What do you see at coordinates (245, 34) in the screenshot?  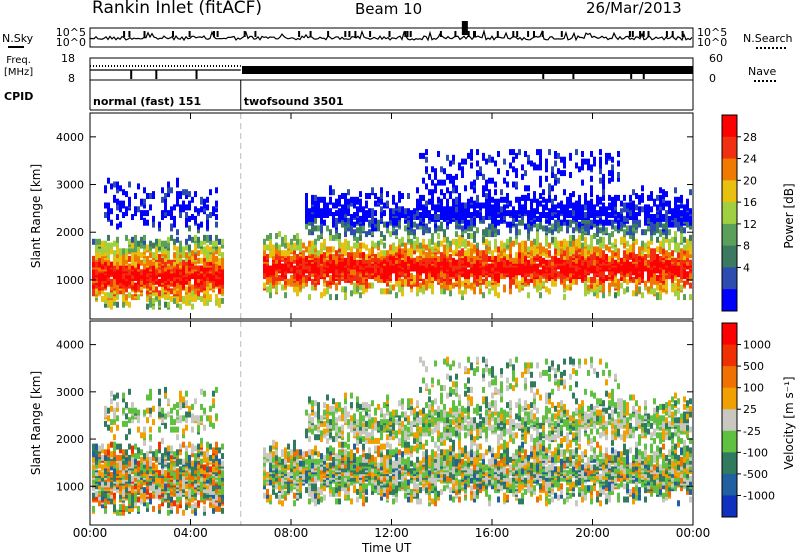 I see `noise-spike` at bounding box center [245, 34].